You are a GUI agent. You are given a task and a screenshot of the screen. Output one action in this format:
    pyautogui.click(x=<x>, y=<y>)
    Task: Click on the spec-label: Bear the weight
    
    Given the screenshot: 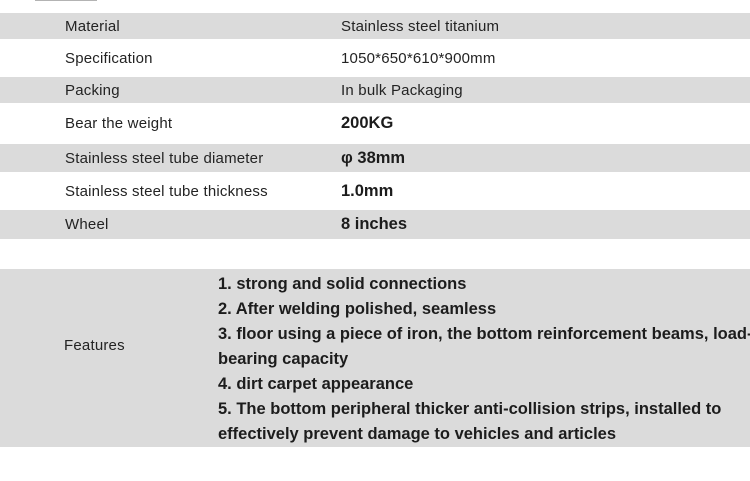 What is the action you would take?
    pyautogui.click(x=119, y=123)
    